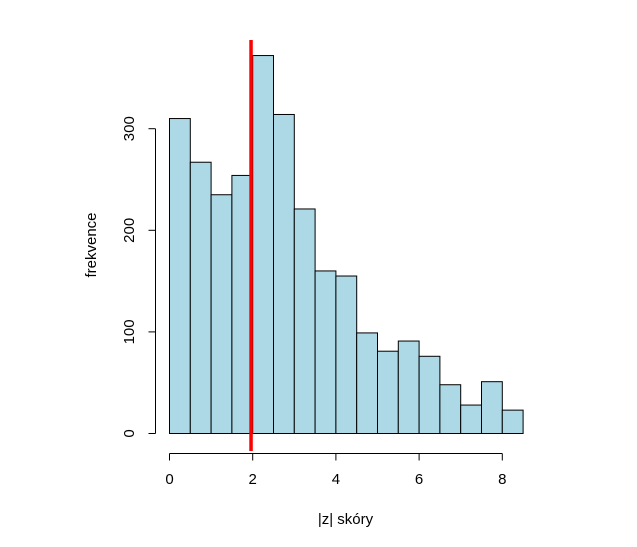 This screenshot has height=547, width=637. Describe the element at coordinates (253, 479) in the screenshot. I see `x-axis-tick-label-1: 2` at that location.